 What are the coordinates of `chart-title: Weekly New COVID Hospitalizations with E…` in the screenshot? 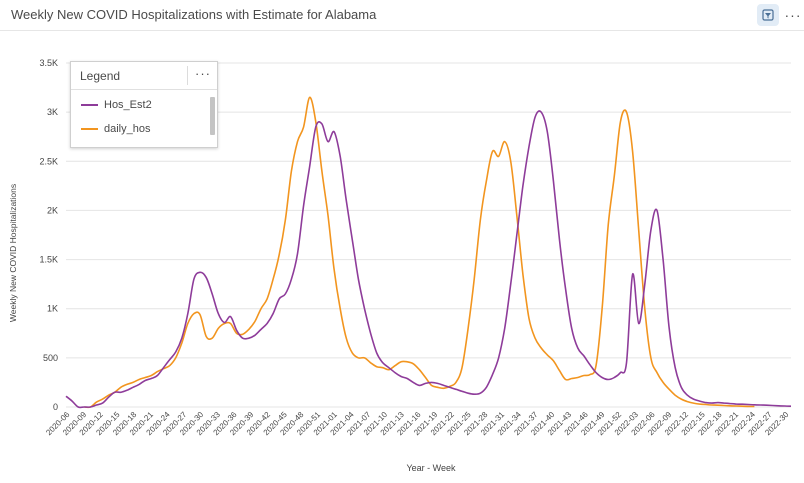 It's located at (194, 14).